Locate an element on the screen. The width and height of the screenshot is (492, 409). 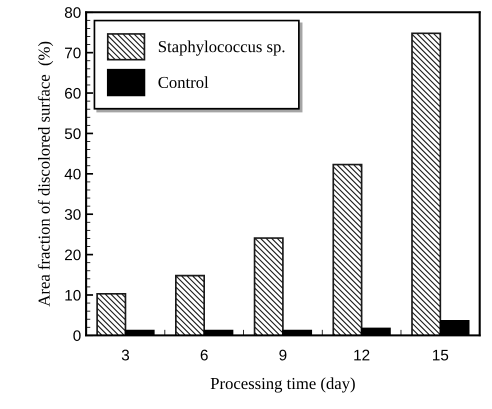
legend-label: Staphylococcus sp. is located at coordinates (221, 48).